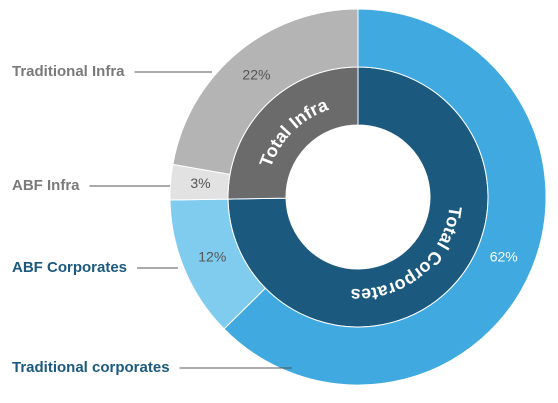 The image size is (558, 403). What do you see at coordinates (256, 75) in the screenshot?
I see `value-label: 22%` at bounding box center [256, 75].